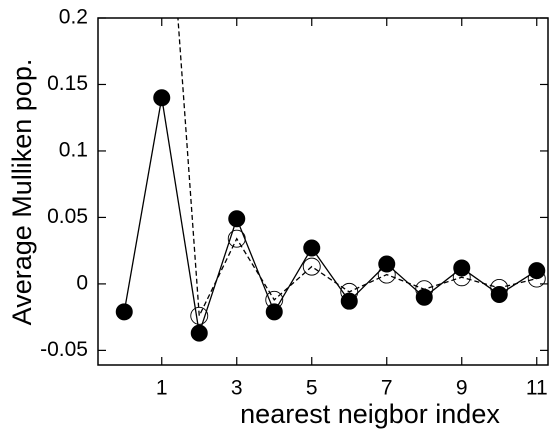 This screenshot has width=553, height=437. I want to click on x-tick-label: 1, so click(162, 388).